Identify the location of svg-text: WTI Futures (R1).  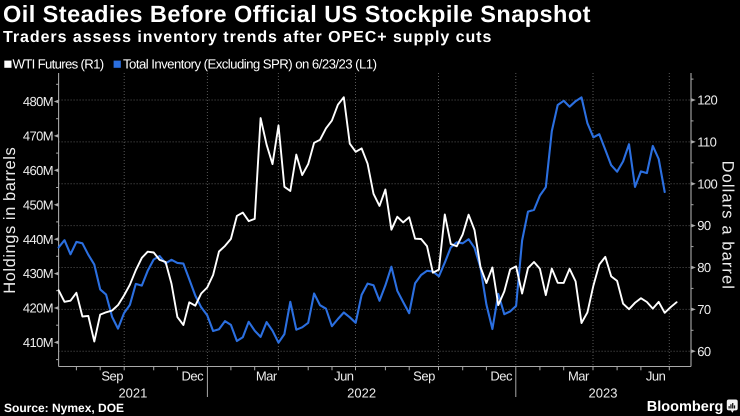
(58, 64).